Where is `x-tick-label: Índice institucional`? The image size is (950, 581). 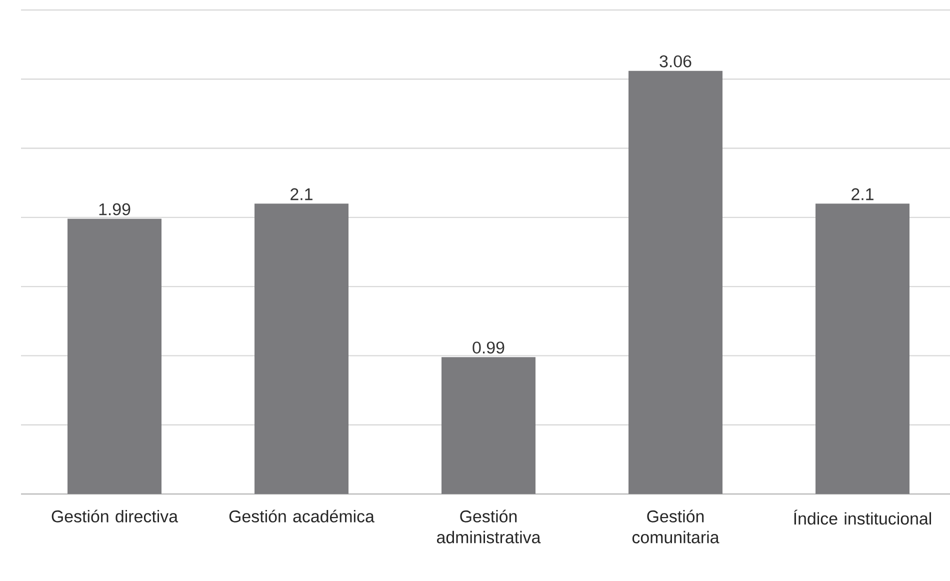 x-tick-label: Índice institucional is located at coordinates (863, 517).